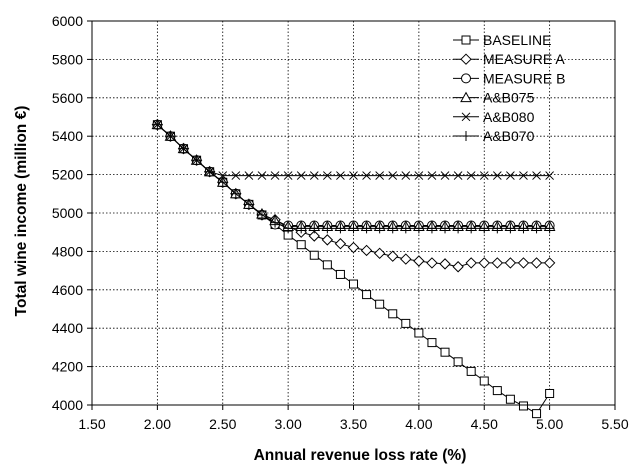 This screenshot has width=632, height=467. What do you see at coordinates (509, 136) in the screenshot?
I see `legend-label: A&B070` at bounding box center [509, 136].